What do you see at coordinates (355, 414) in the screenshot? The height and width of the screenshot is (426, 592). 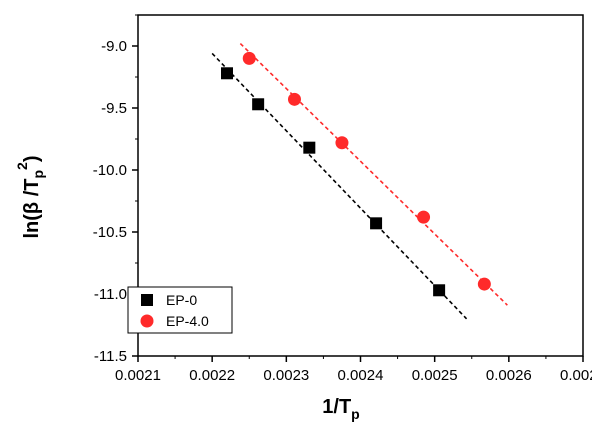 I see `x-axis-title-subscript: p` at bounding box center [355, 414].